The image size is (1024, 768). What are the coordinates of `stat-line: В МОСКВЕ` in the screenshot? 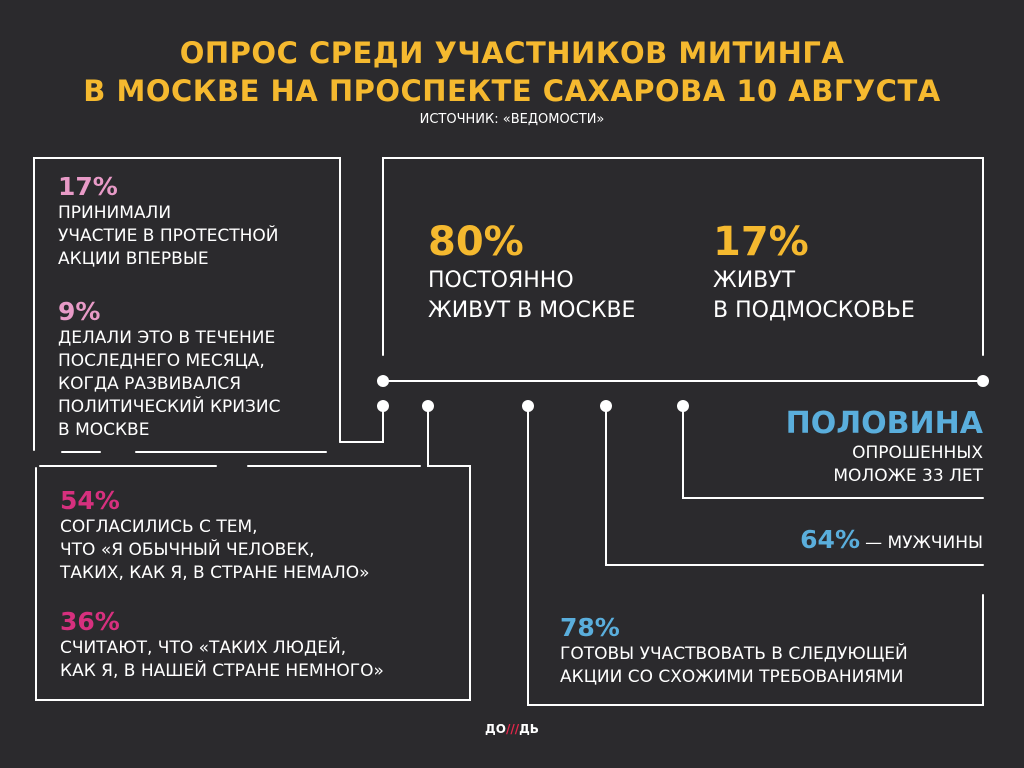 It's located at (104, 430).